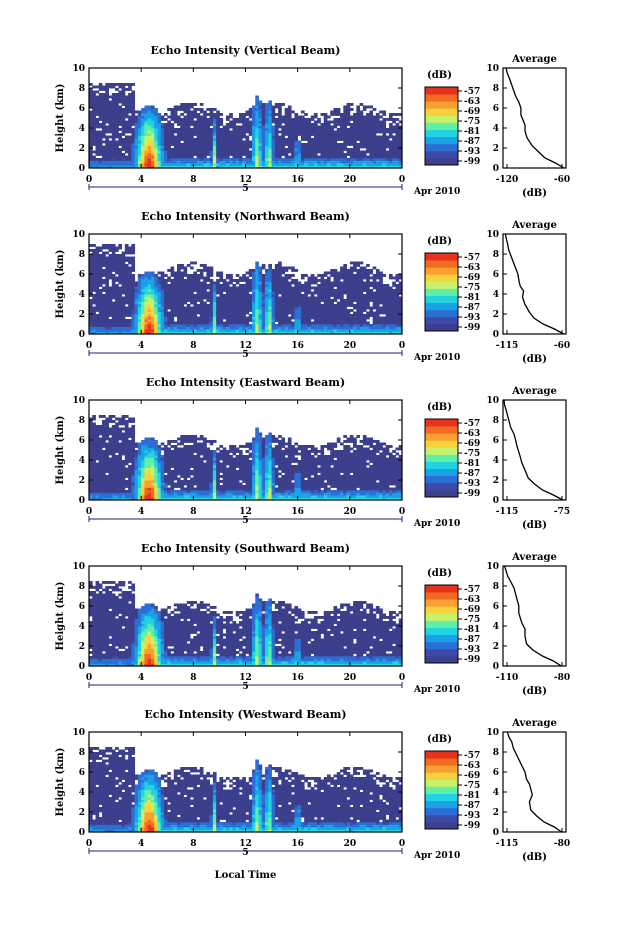 This screenshot has width=620, height=929. I want to click on x-tick-label: 8, so click(193, 678).